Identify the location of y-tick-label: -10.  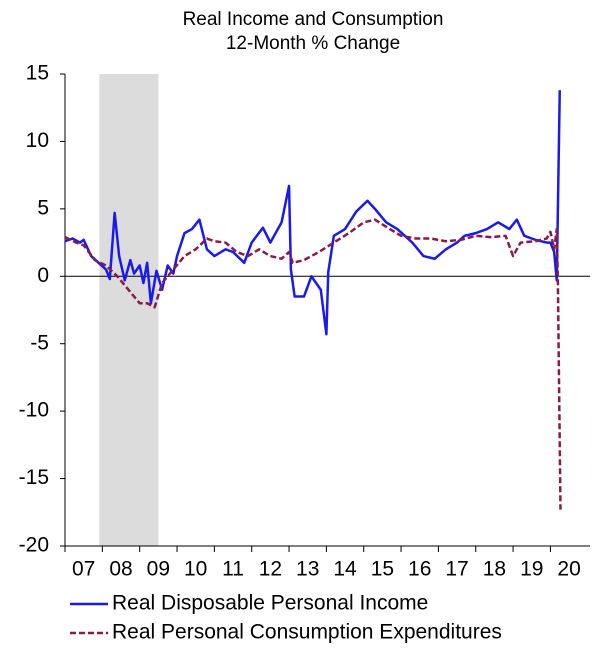
(34, 410).